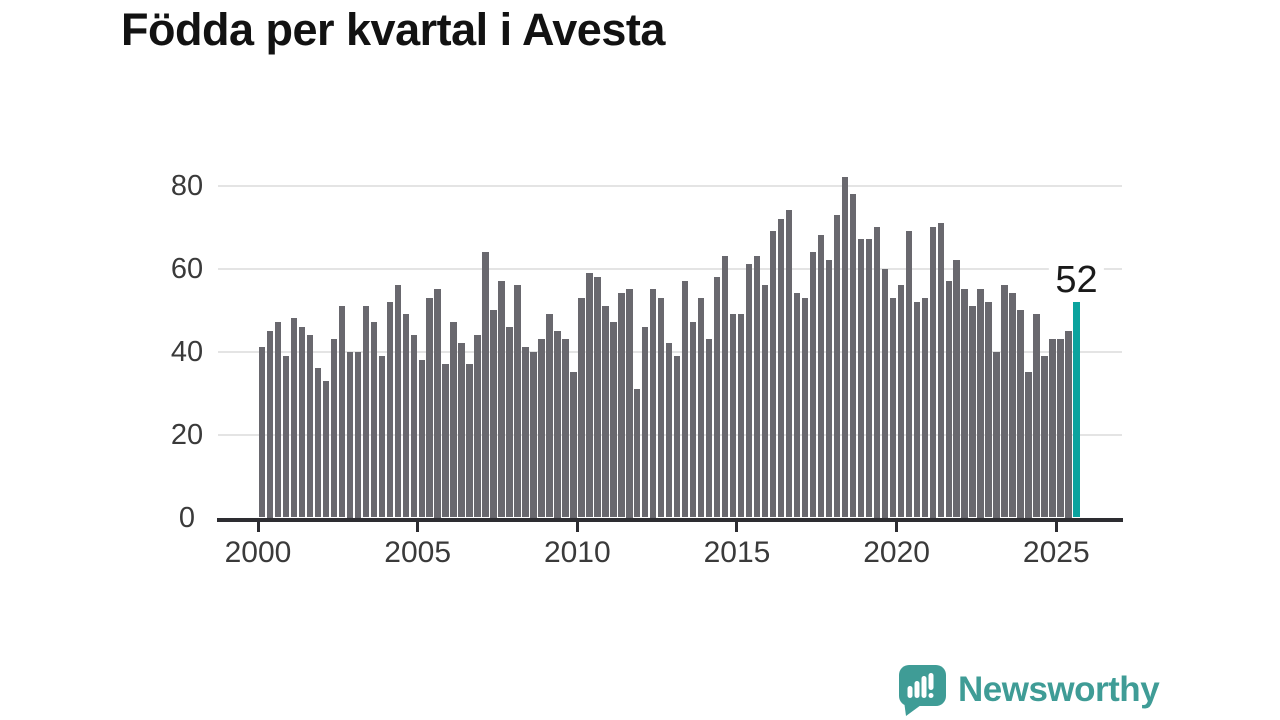  What do you see at coordinates (670, 519) in the screenshot?
I see `x-axis-line` at bounding box center [670, 519].